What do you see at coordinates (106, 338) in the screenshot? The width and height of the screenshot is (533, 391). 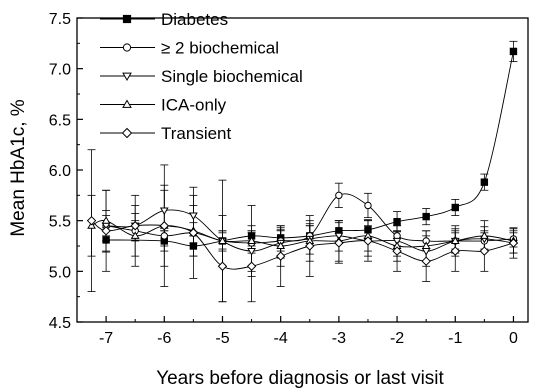 I see `x-tick-label: -7` at bounding box center [106, 338].